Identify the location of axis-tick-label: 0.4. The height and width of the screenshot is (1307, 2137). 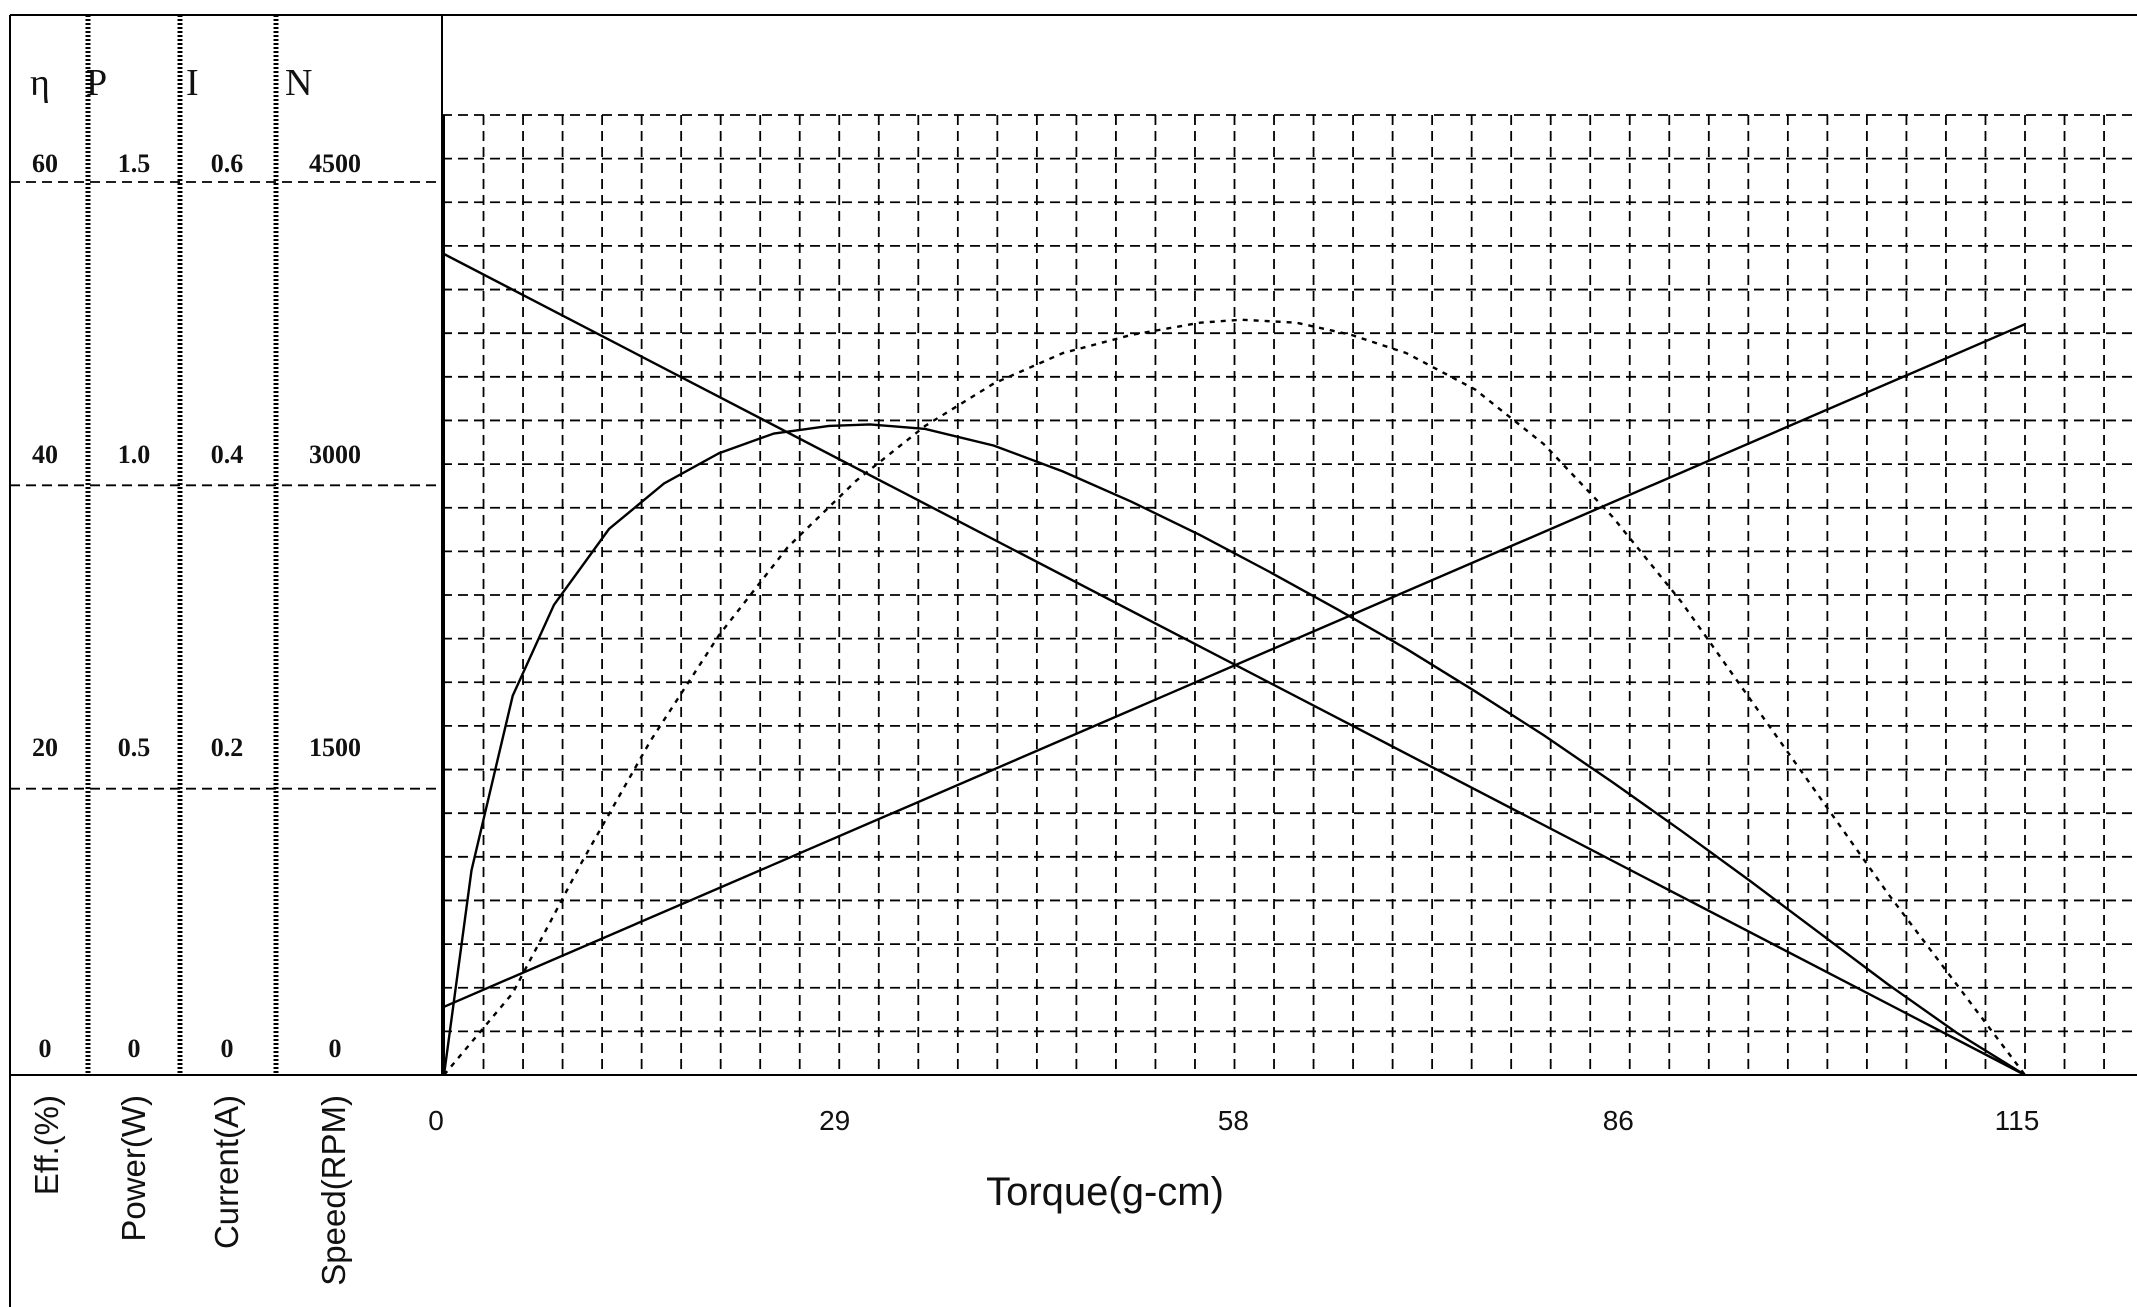
(227, 454).